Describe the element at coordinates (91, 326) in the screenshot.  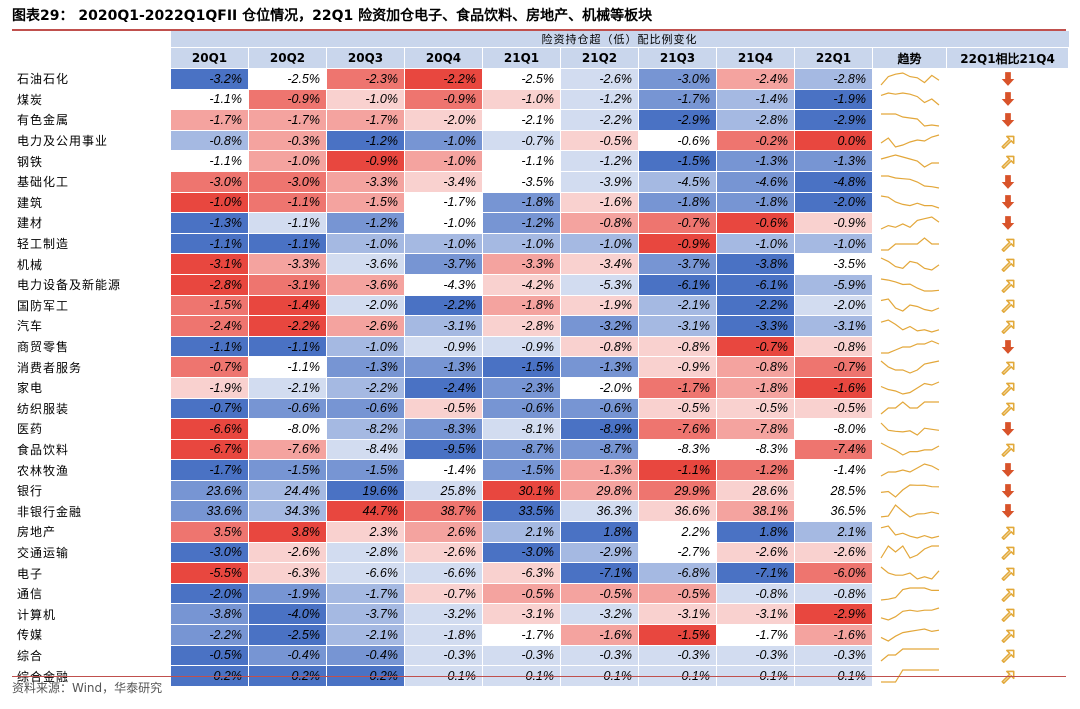
I see `industry-name: 汽车` at that location.